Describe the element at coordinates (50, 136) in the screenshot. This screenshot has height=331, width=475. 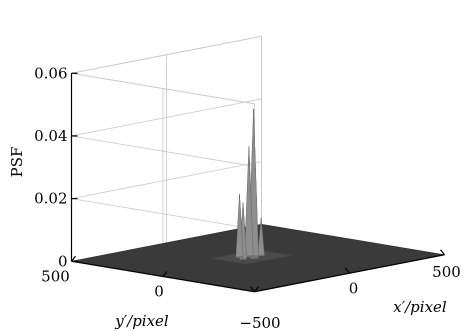
I see `z-tick-label: 0.04` at that location.